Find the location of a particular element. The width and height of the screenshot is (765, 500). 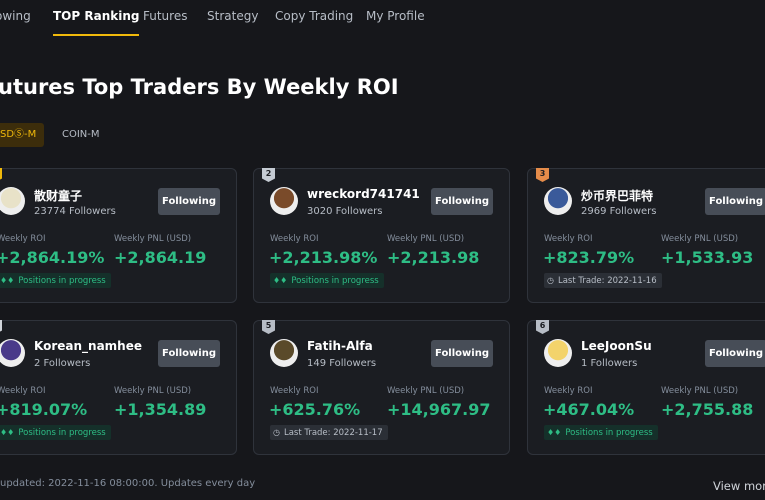

rank-badge: 6 is located at coordinates (542, 327).